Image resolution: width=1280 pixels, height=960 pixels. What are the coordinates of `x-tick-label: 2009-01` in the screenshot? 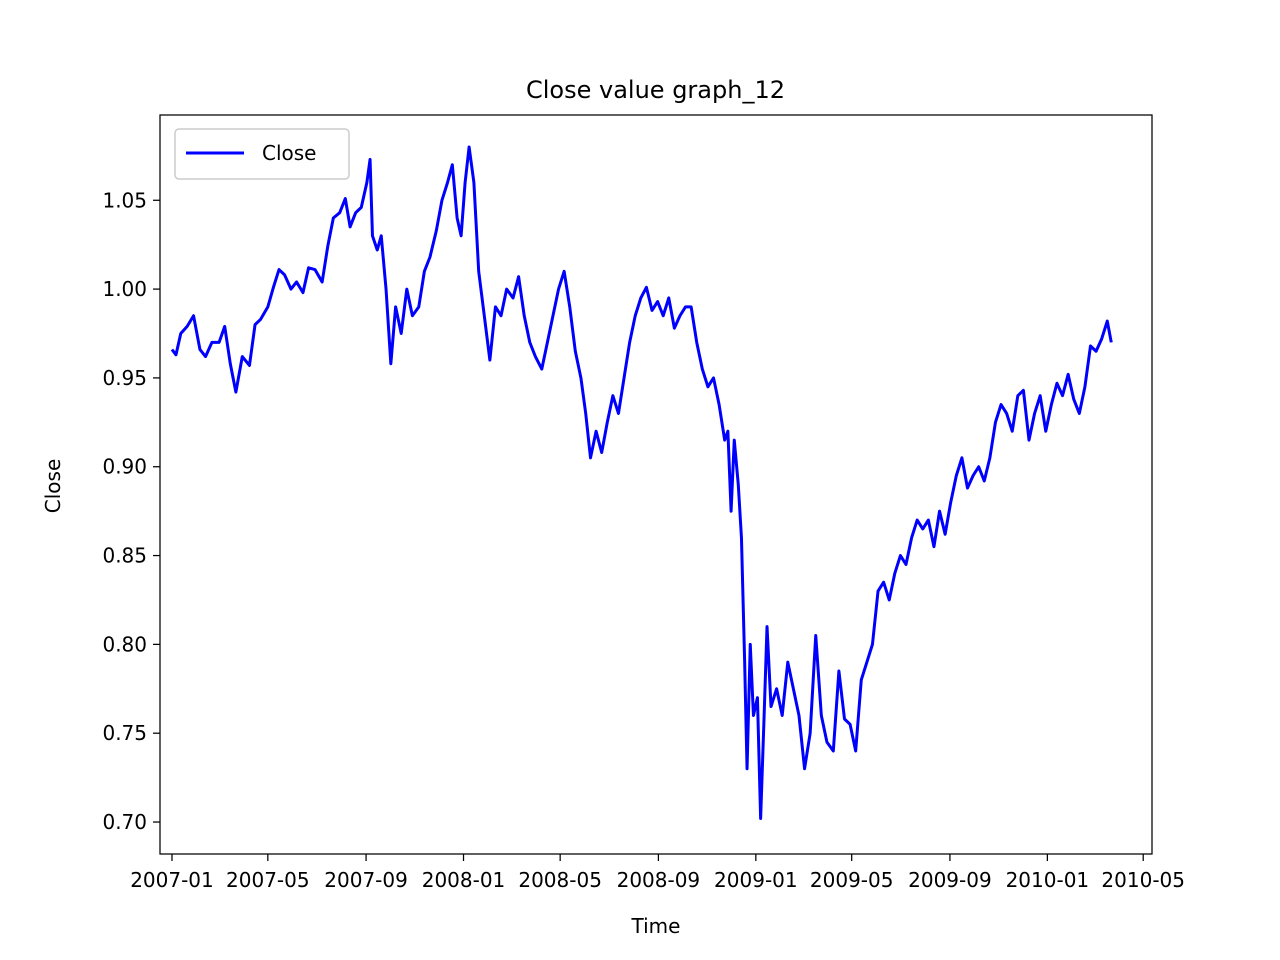 It's located at (756, 880).